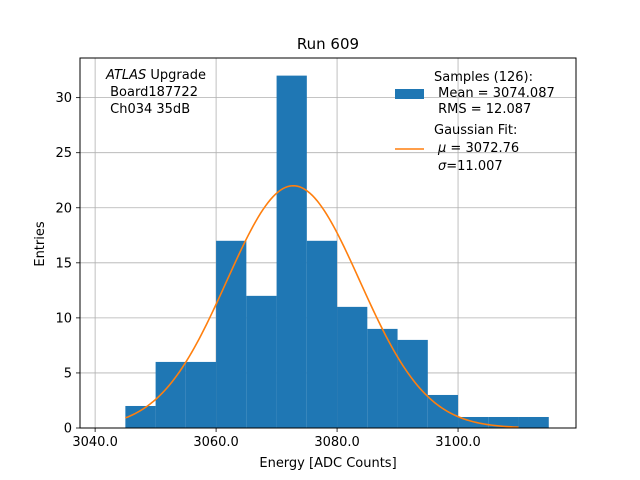 The image size is (640, 480). I want to click on mu-value: = 3072.76, so click(482, 148).